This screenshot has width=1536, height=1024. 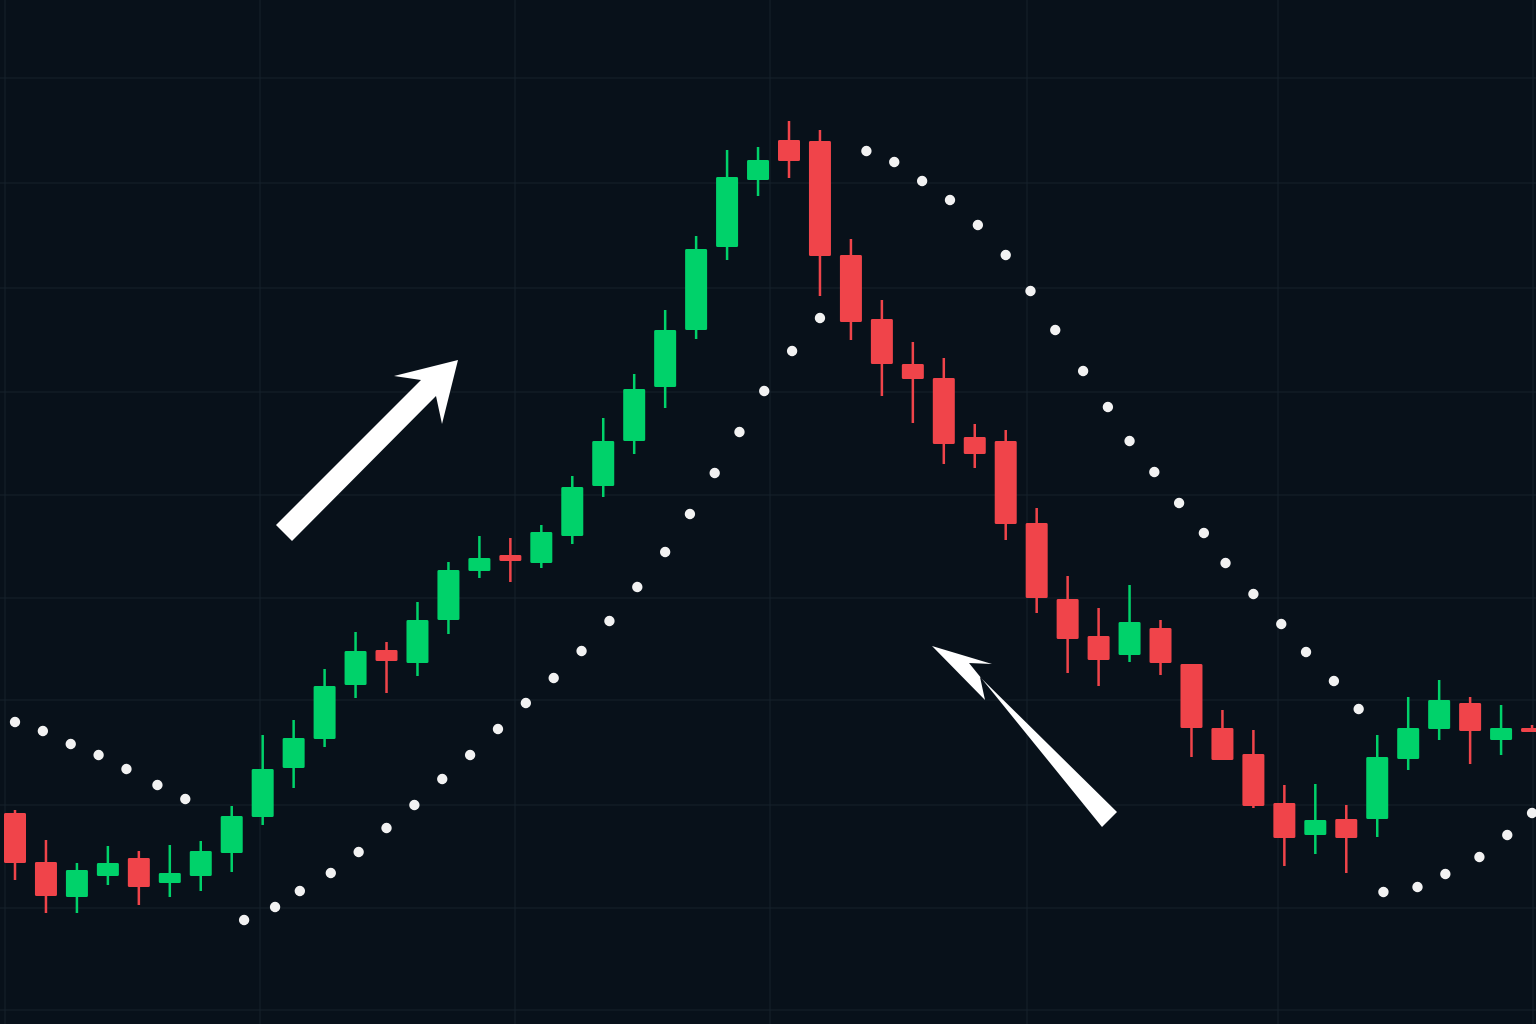 What do you see at coordinates (367, 450) in the screenshot?
I see `uptrend-arrow-icon` at bounding box center [367, 450].